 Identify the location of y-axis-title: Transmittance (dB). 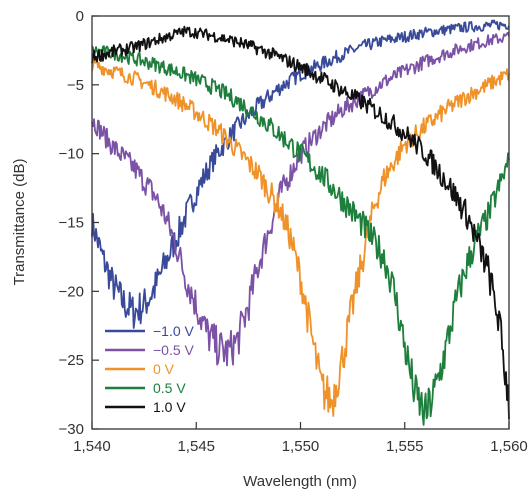
(19, 222).